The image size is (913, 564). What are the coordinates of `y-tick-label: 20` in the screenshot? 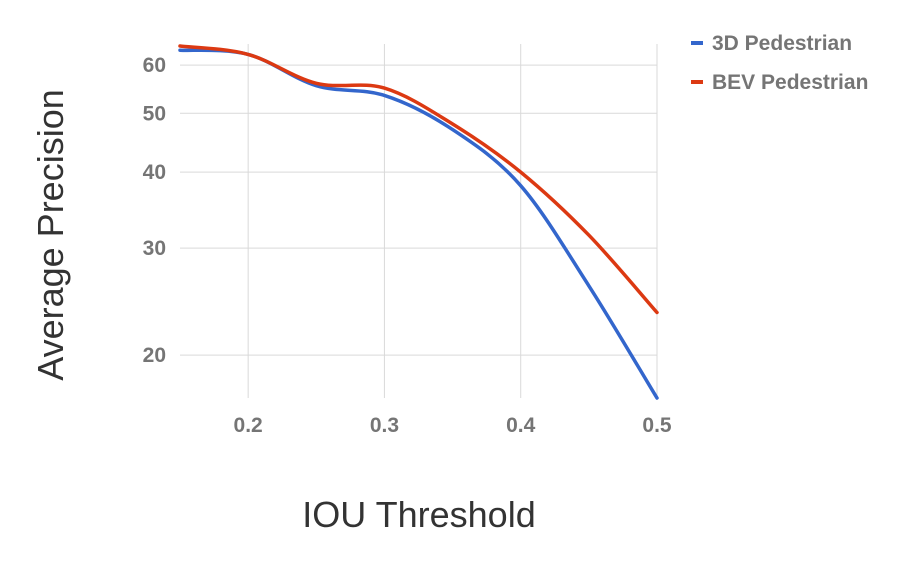 It's located at (154, 355).